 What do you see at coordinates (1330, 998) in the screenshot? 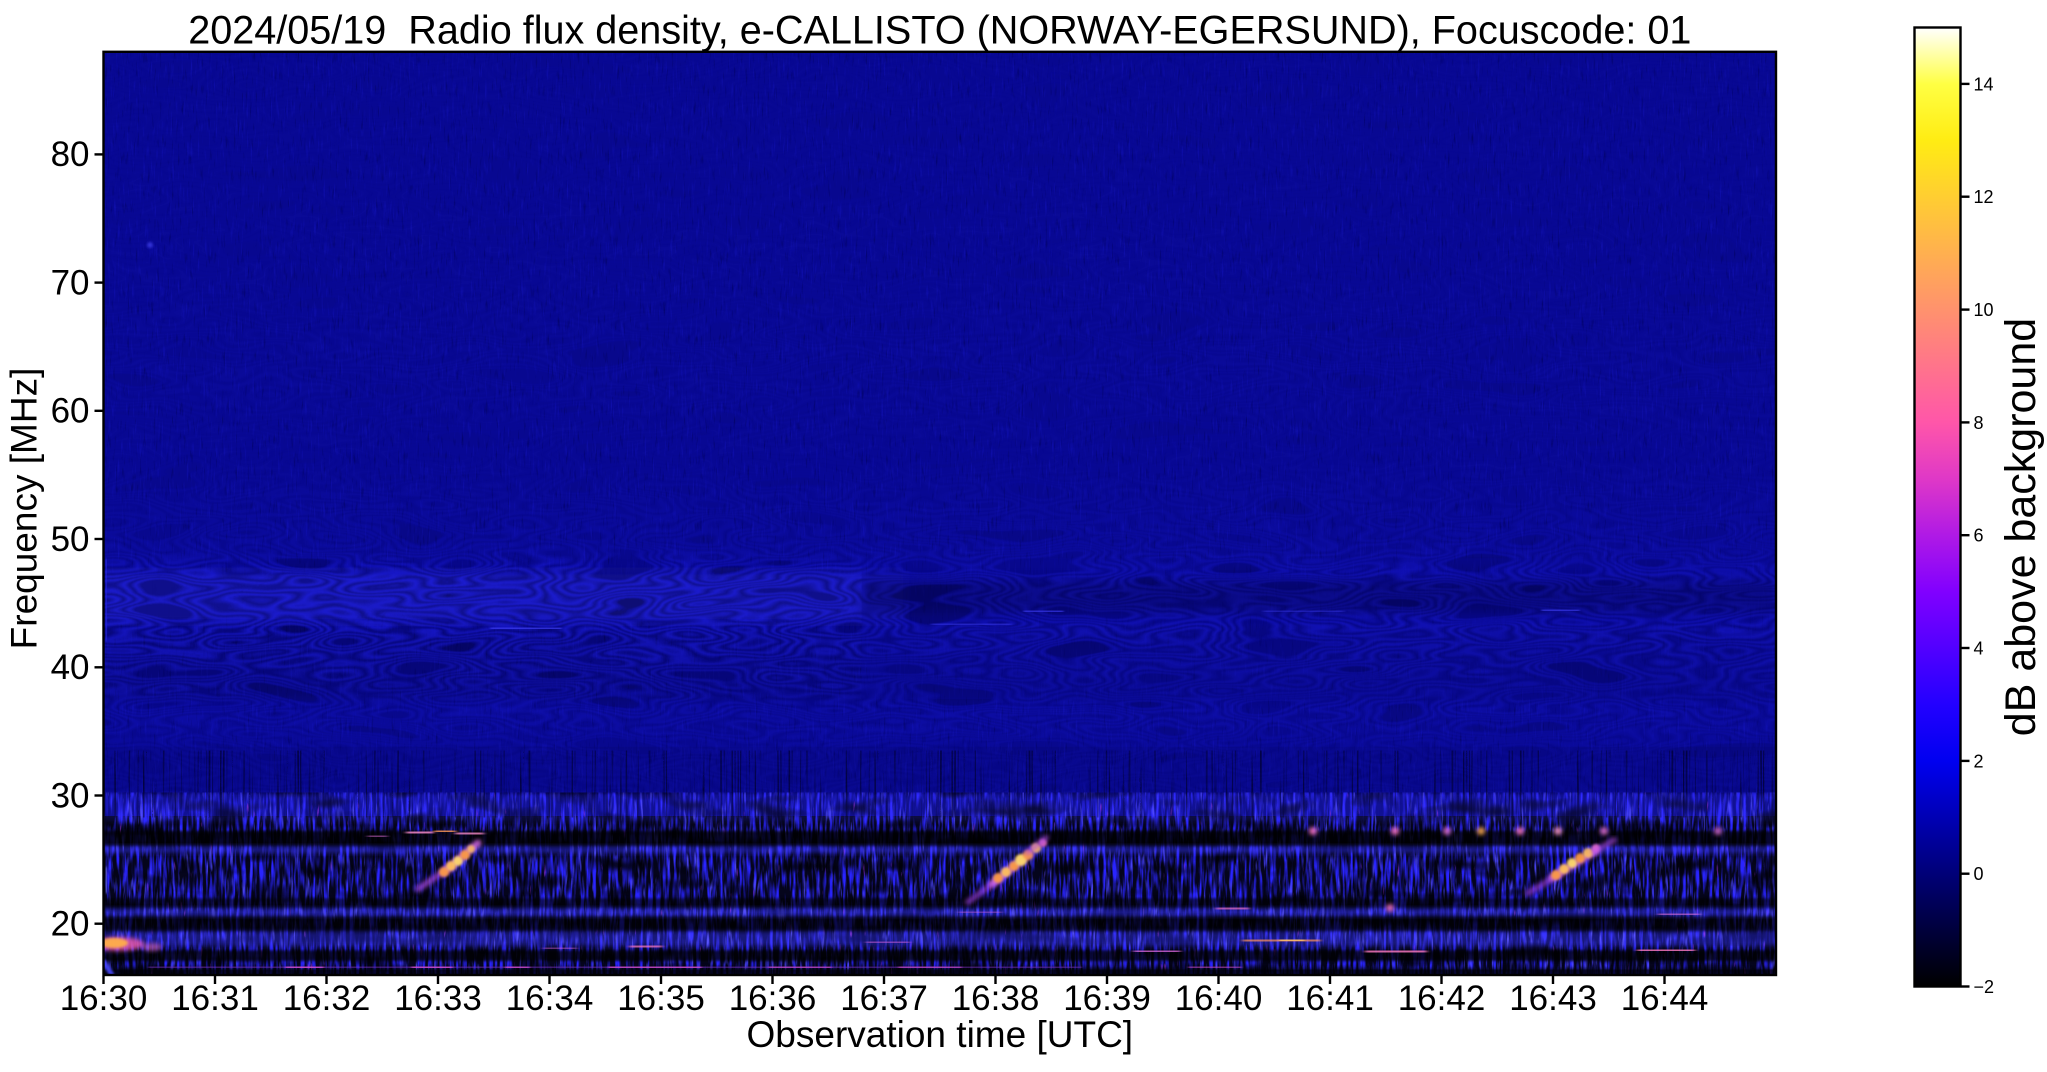
I see `svg-text: 16:41` at bounding box center [1330, 998].